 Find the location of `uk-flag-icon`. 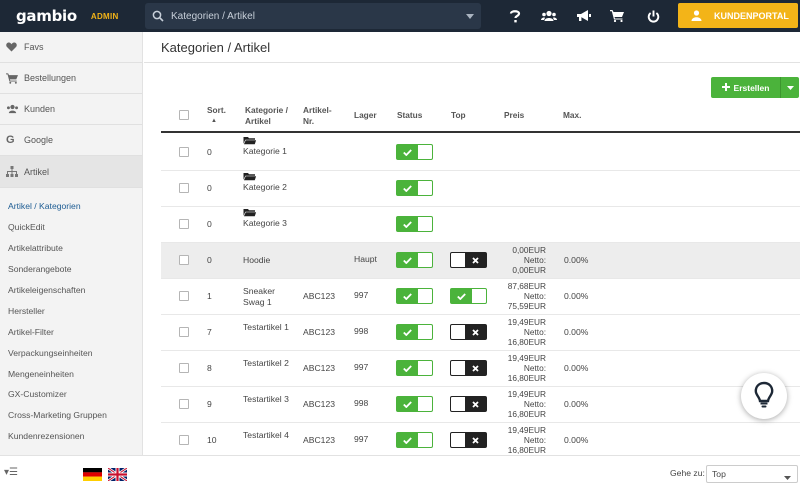

uk-flag-icon is located at coordinates (117, 474).